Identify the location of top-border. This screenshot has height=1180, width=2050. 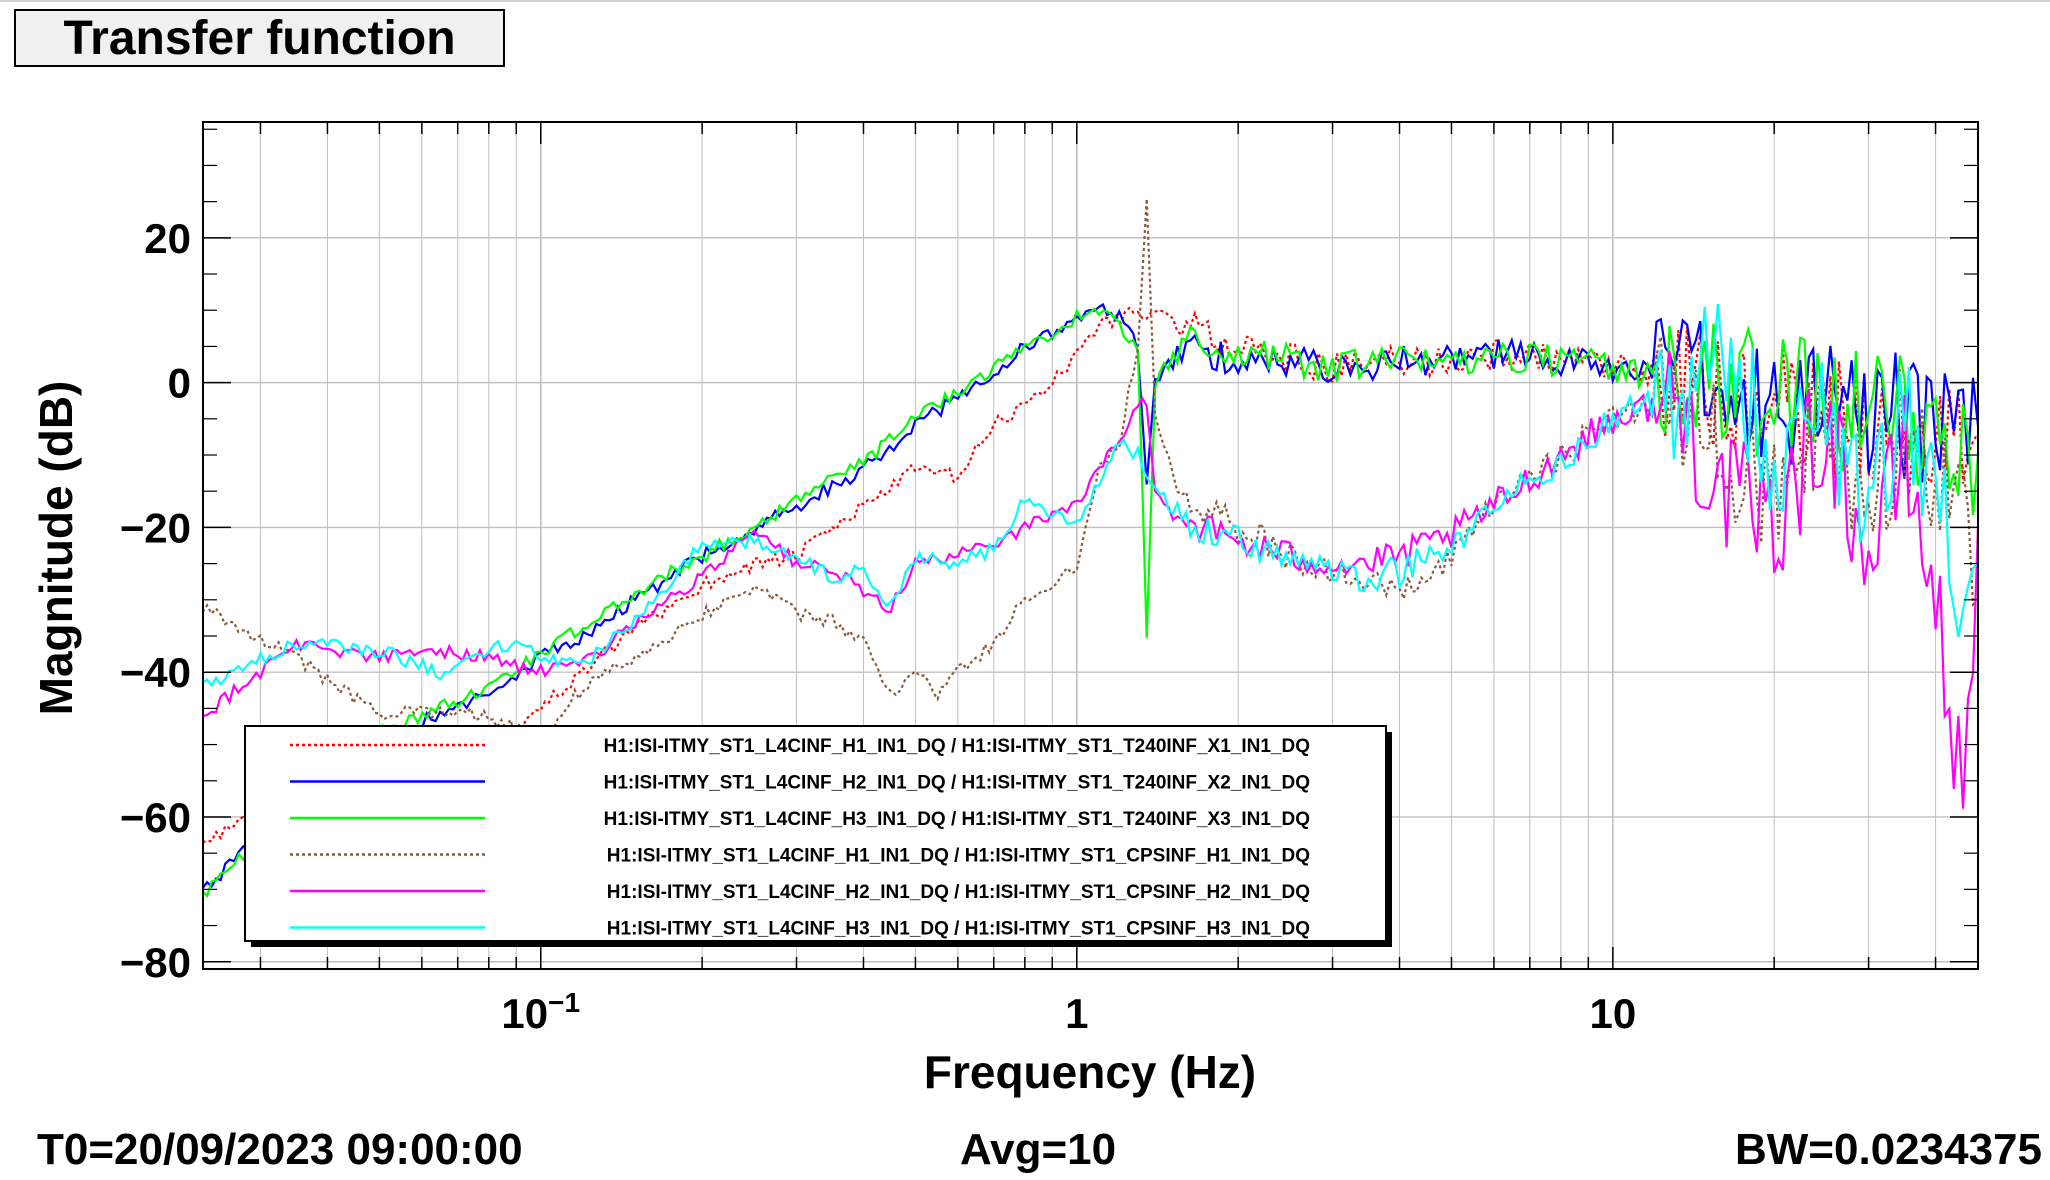
(1025, 1).